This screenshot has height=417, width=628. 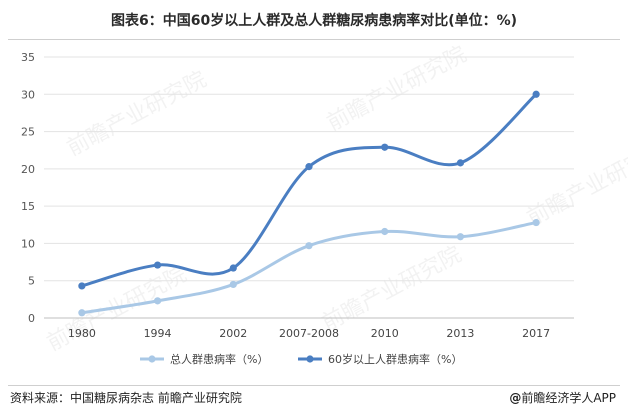 What do you see at coordinates (28, 94) in the screenshot?
I see `y-tick-label: 30` at bounding box center [28, 94].